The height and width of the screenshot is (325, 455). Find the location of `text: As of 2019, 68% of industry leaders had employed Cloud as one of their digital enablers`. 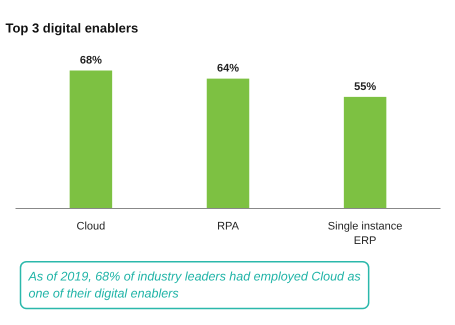

text: As of 2019, 68% of industry leaders had employed Cloud as one of their digital enablers is located at coordinates (194, 285).